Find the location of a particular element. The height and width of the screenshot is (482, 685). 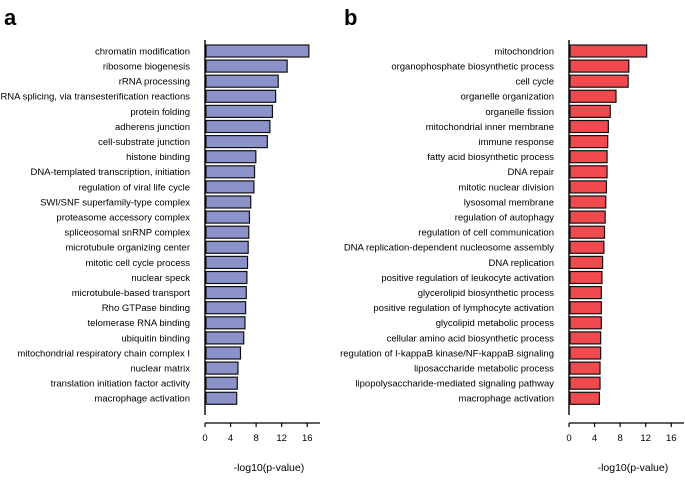

category-label-a-19: ubiquitin binding is located at coordinates (155, 338).